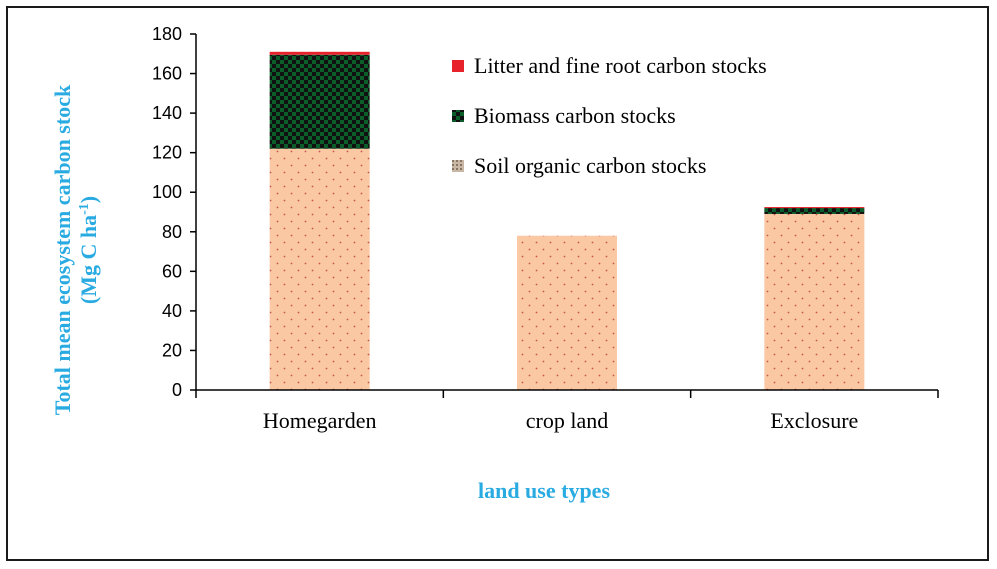 This screenshot has height=569, width=997. Describe the element at coordinates (620, 65) in the screenshot. I see `legend-label: Litter and fine root carbon stocks` at that location.